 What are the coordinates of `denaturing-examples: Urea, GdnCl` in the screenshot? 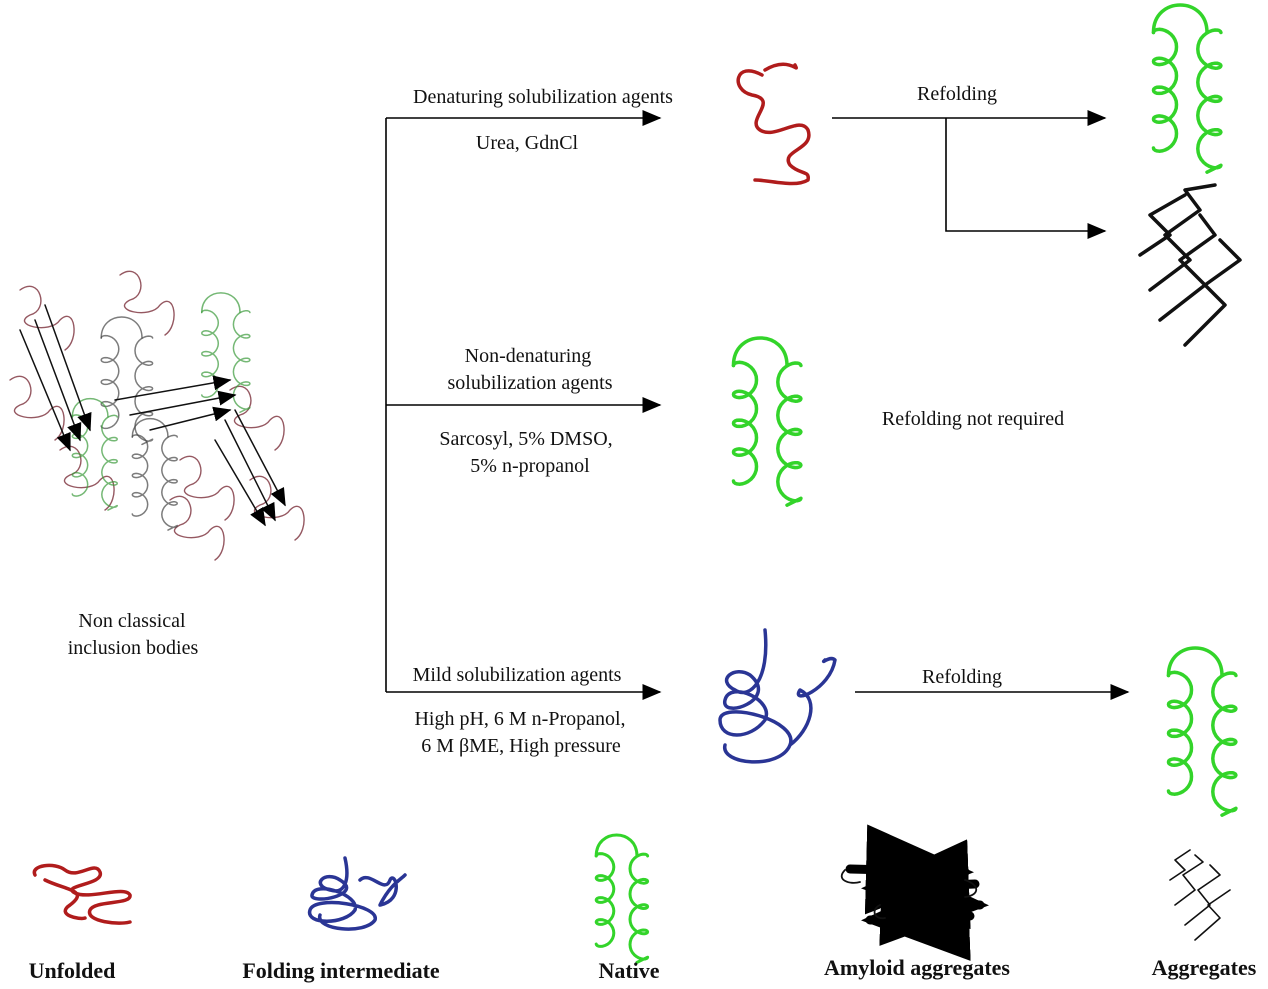 It's located at (527, 143).